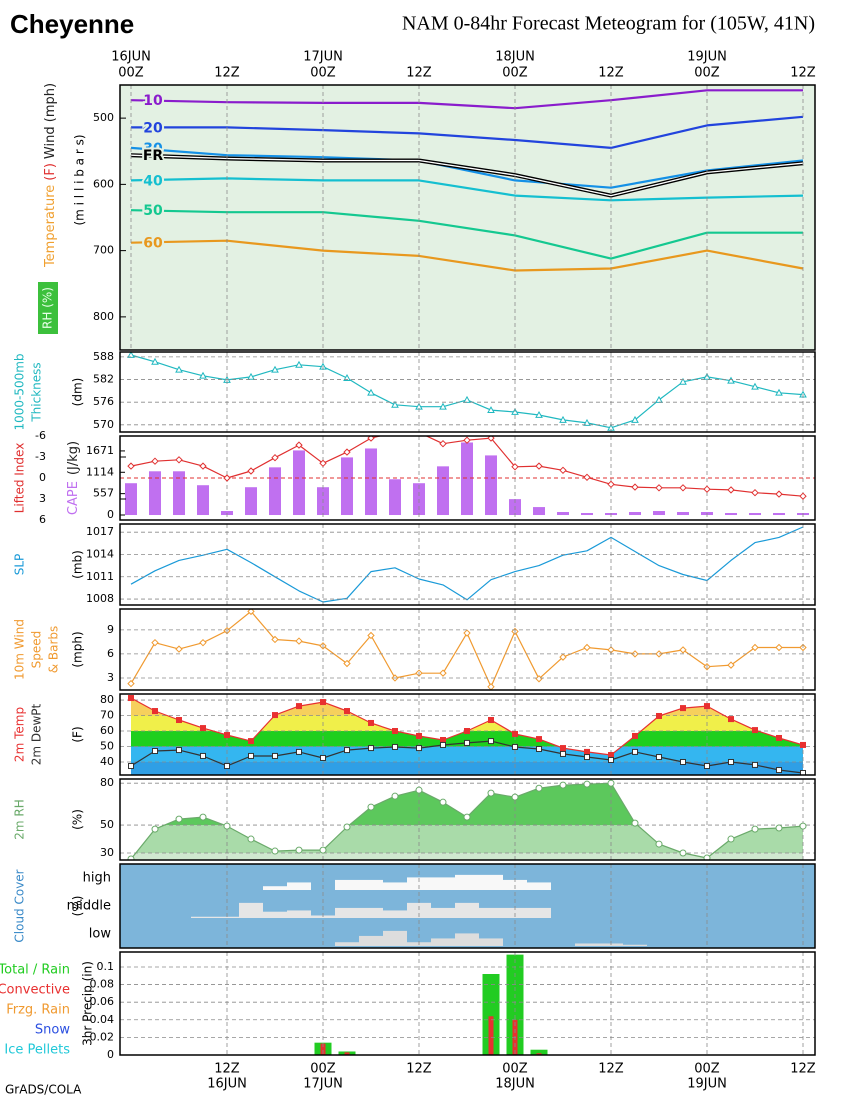 This screenshot has width=850, height=1100. Describe the element at coordinates (323, 57) in the screenshot. I see `x-date-label: 17JUN` at that location.